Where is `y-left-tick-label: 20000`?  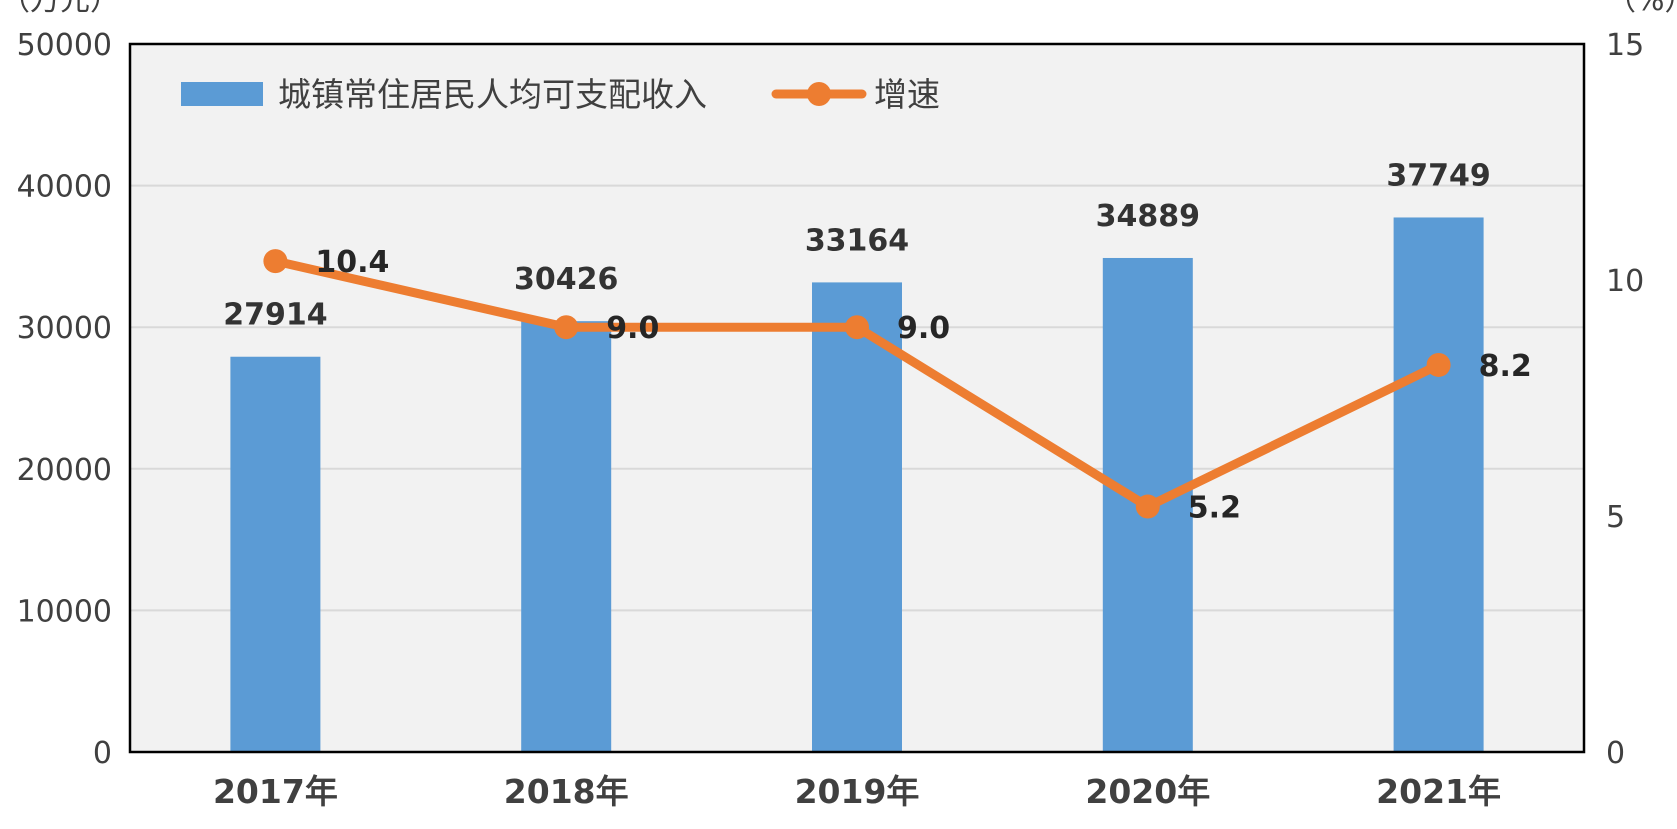
y-left-tick-label: 20000 is located at coordinates (64, 470).